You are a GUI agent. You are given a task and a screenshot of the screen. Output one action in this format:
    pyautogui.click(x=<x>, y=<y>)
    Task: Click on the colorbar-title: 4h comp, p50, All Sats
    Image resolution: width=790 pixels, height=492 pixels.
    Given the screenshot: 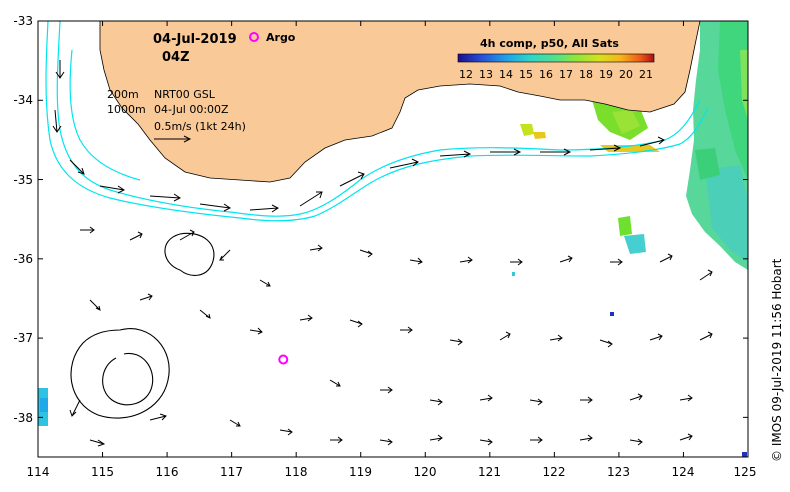 What is the action you would take?
    pyautogui.click(x=549, y=43)
    